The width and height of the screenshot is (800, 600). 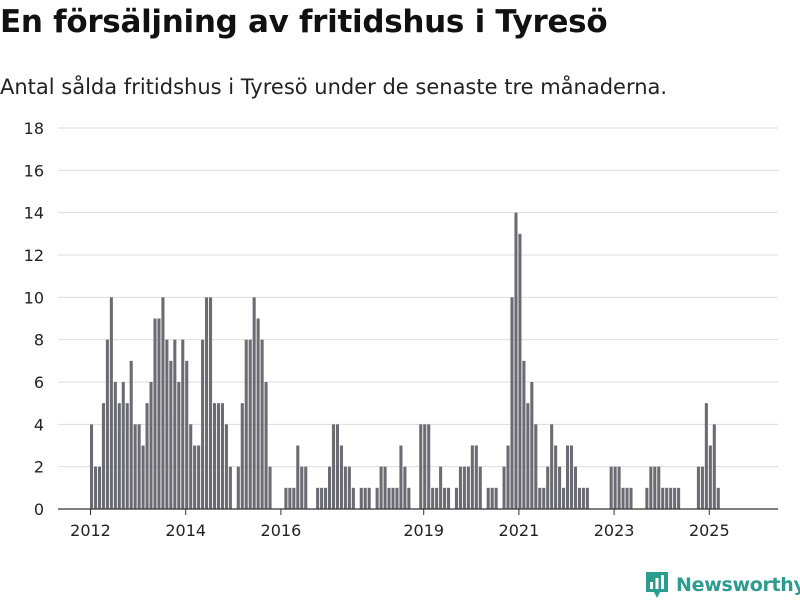 What do you see at coordinates (738, 585) in the screenshot?
I see `brand-name: Newsworthy` at bounding box center [738, 585].